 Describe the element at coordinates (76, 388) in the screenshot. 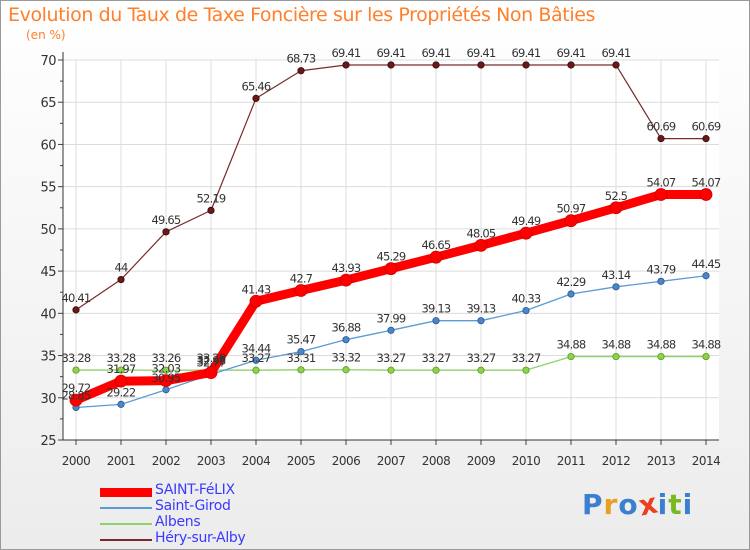

I see `data-label: 29.72` at that location.